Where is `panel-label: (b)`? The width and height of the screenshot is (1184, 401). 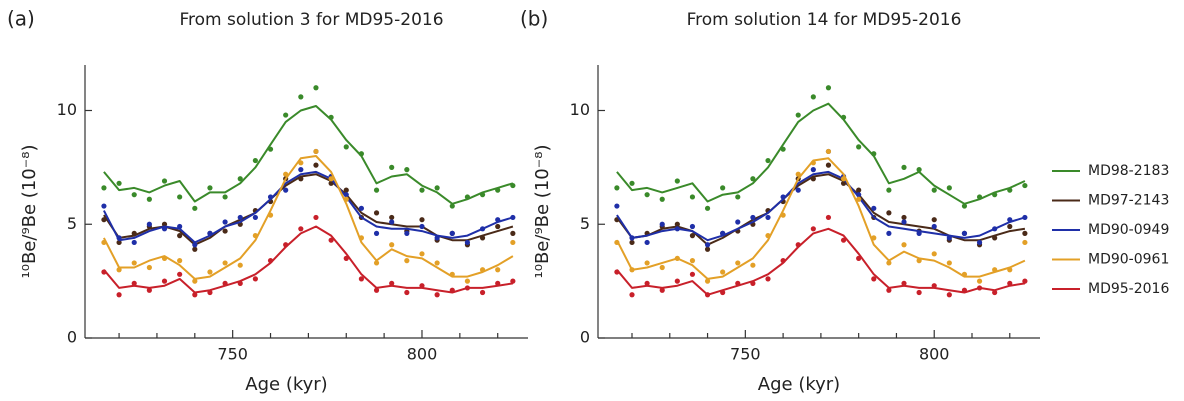
panel-label: (b) is located at coordinates (534, 19).